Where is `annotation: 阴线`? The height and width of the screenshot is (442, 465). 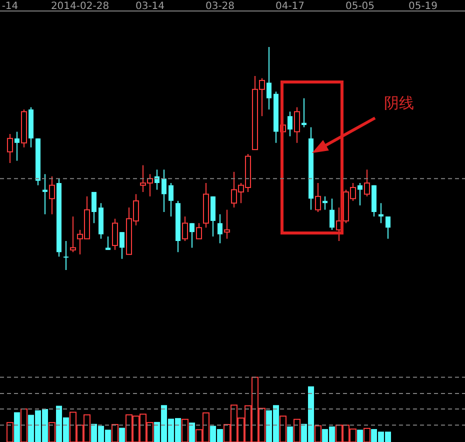
annotation: 阴线 is located at coordinates (399, 103).